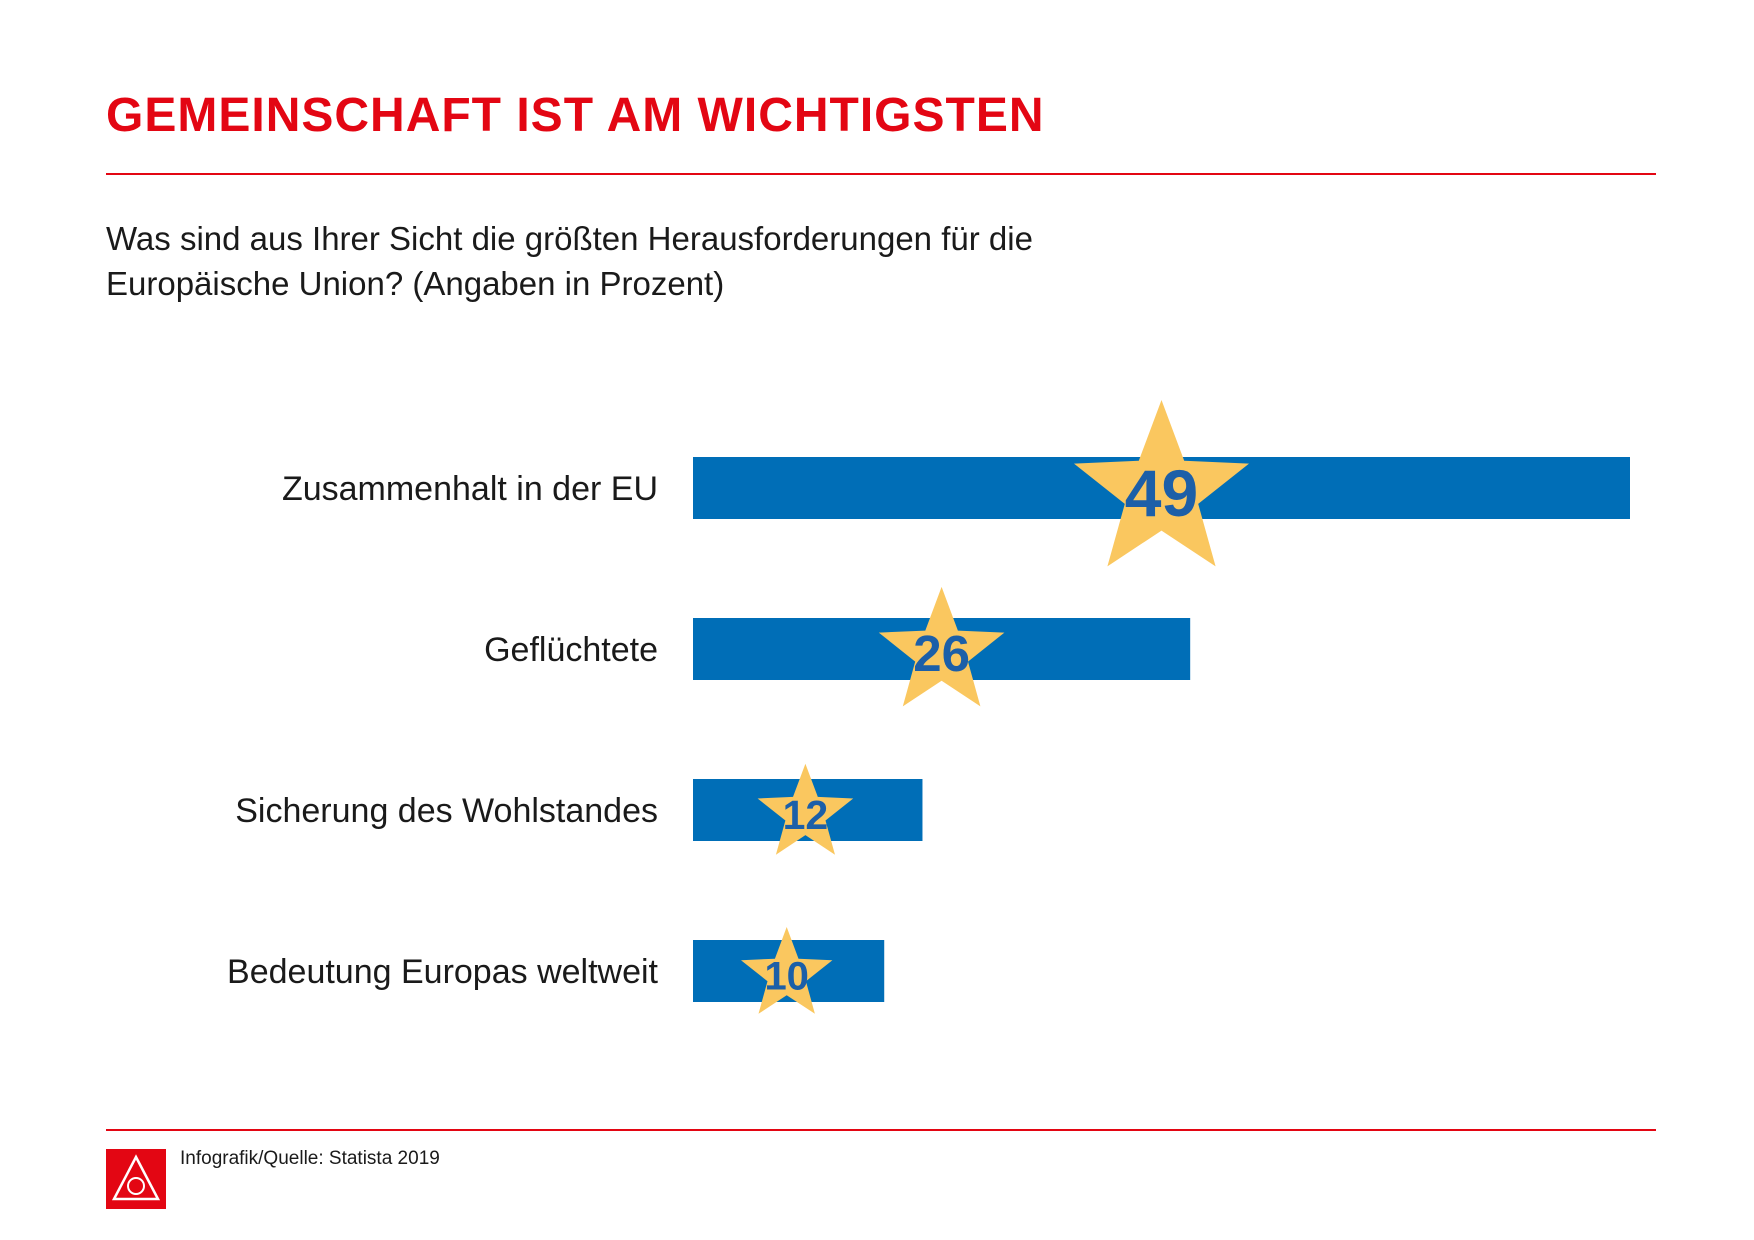  Describe the element at coordinates (806, 815) in the screenshot. I see `value-label: 12` at that location.